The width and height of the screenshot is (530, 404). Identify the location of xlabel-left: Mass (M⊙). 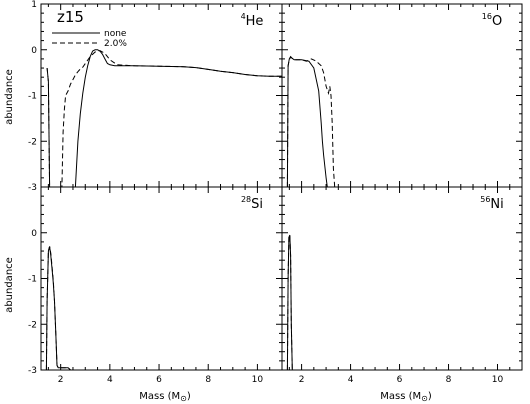
(165, 397).